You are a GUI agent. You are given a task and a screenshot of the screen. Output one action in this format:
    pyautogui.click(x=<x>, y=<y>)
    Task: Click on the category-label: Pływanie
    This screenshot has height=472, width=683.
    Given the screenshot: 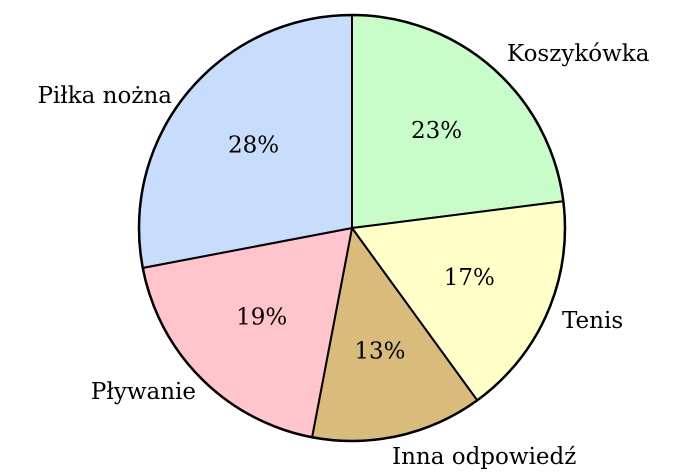 What is the action you would take?
    pyautogui.click(x=143, y=392)
    